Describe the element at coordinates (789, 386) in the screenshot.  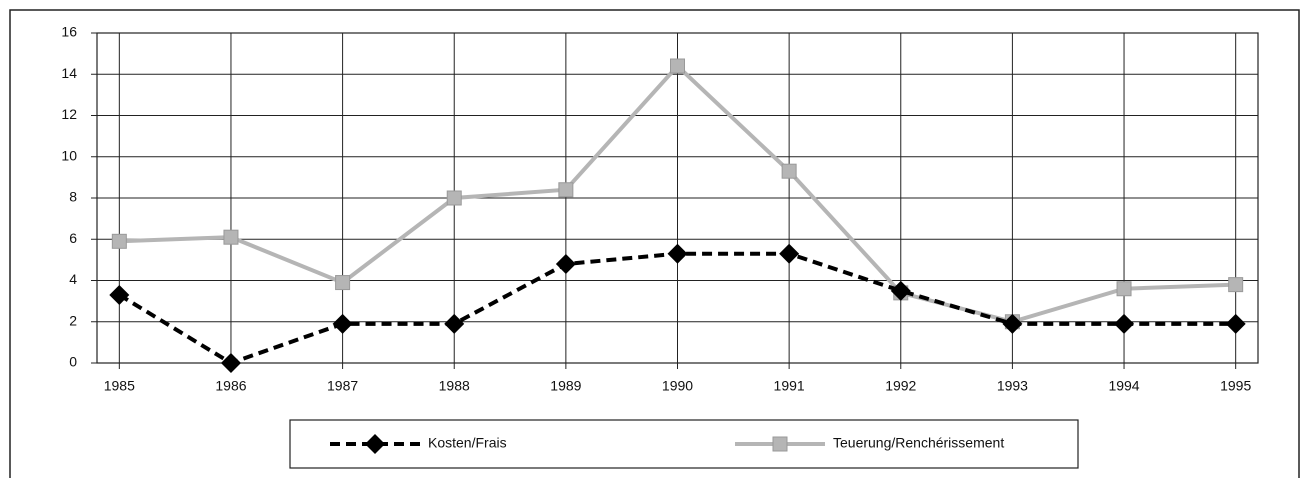
I see `x-tick-label: 1991` at that location.